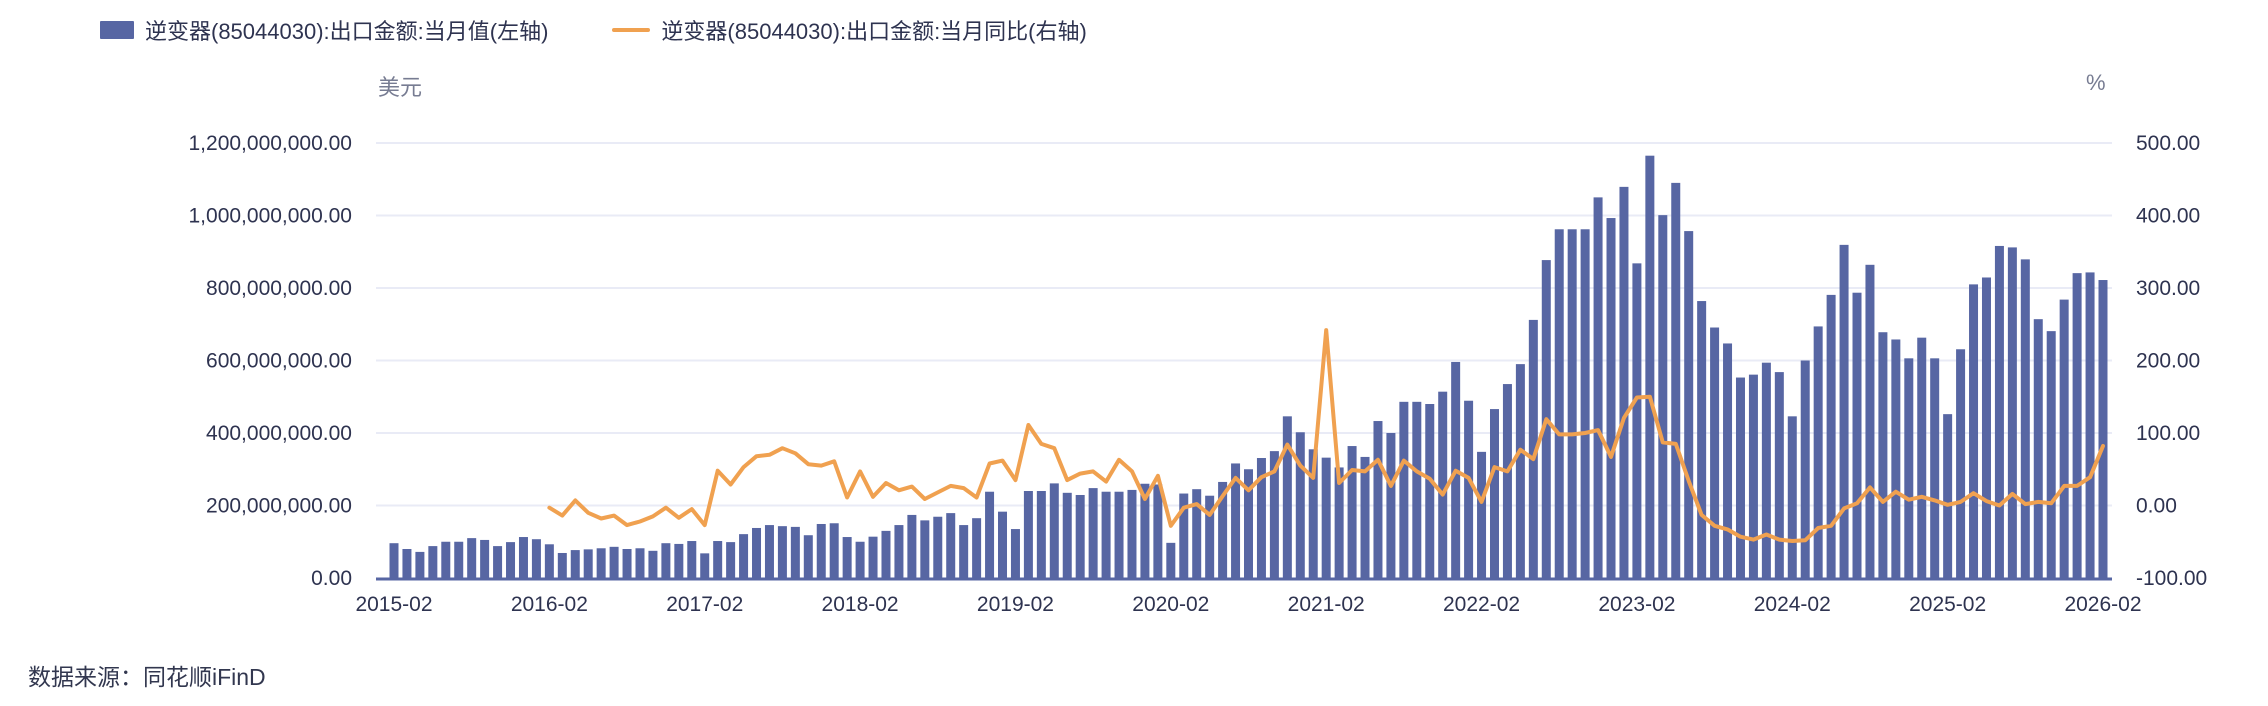 The image size is (2268, 706). I want to click on svg-text: 100.00, so click(2168, 433).